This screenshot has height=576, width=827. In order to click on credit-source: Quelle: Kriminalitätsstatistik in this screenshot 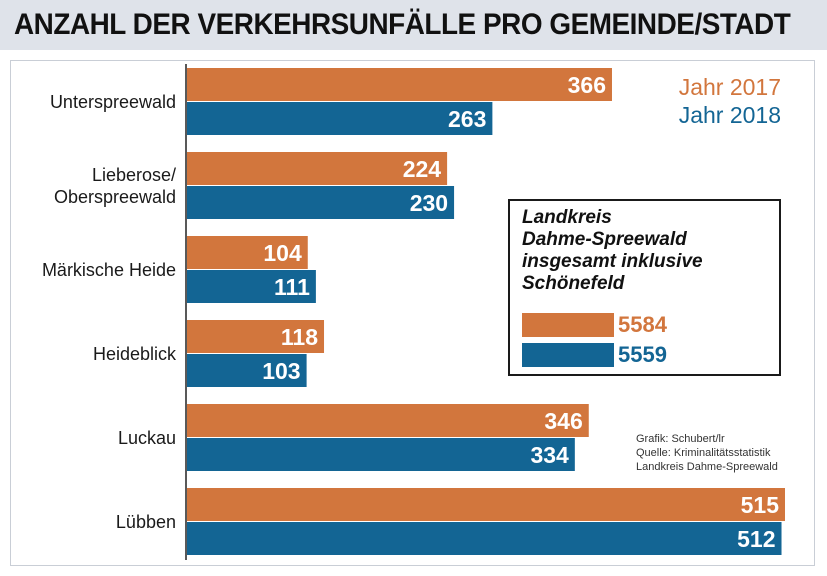, I will do `click(703, 453)`.